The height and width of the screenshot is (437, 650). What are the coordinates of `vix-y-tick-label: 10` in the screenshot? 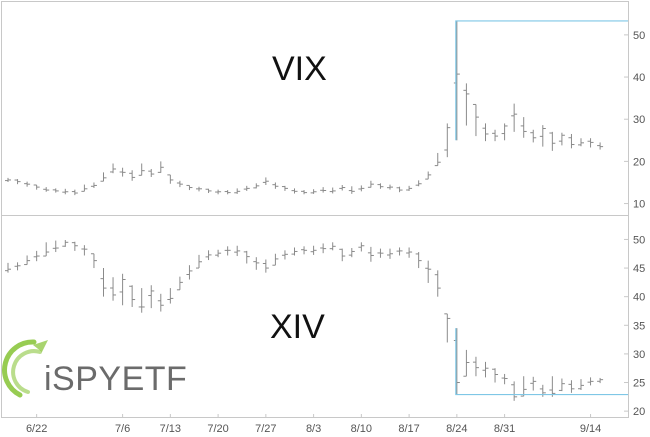 It's located at (639, 205).